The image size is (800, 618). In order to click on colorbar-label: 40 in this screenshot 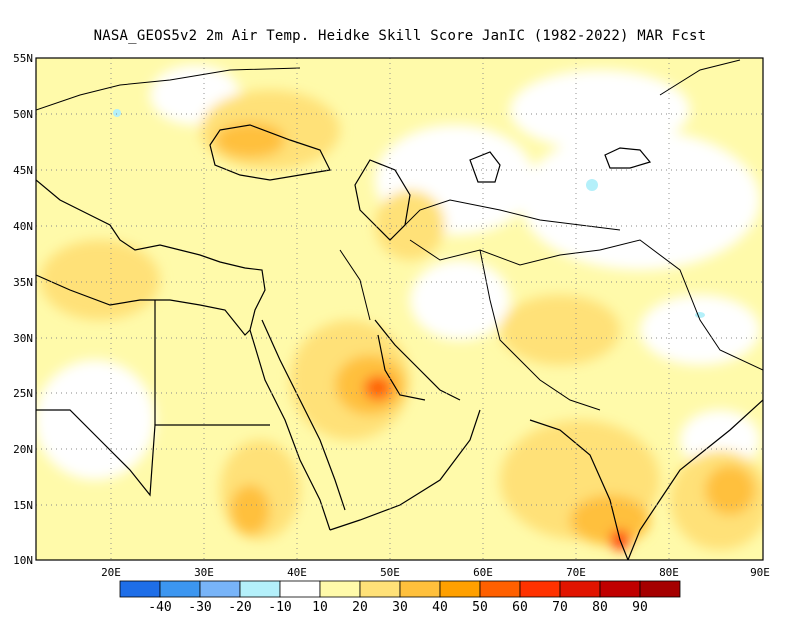, I will do `click(440, 607)`.